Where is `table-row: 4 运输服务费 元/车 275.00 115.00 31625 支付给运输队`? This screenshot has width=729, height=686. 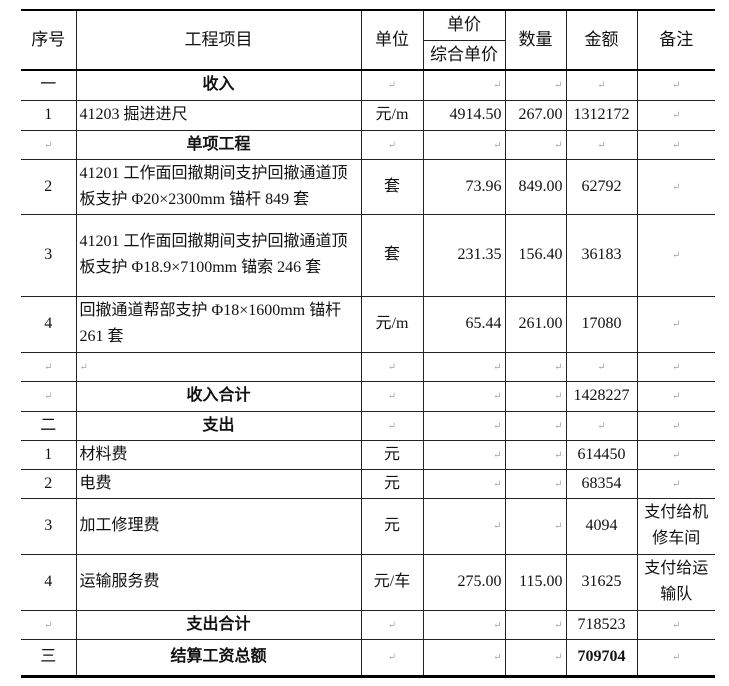
table-row: 4 运输服务费 元/车 275.00 115.00 31625 支付给运输队 is located at coordinates (368, 582).